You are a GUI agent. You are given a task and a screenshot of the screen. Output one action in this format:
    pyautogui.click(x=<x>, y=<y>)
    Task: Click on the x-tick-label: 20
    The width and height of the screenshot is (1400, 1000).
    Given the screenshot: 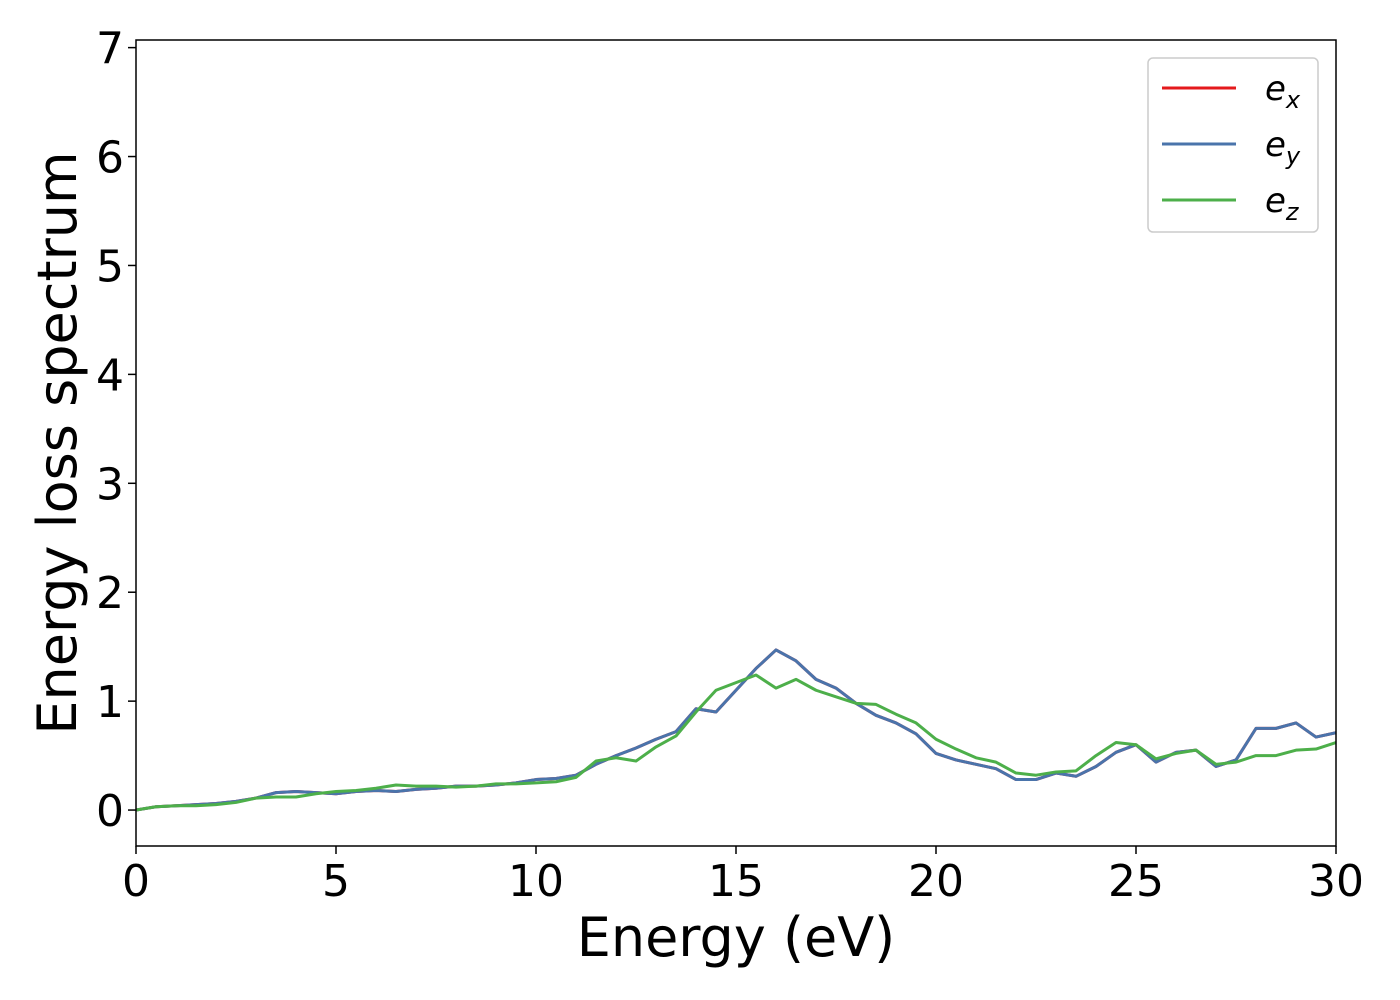 What is the action you would take?
    pyautogui.click(x=936, y=881)
    